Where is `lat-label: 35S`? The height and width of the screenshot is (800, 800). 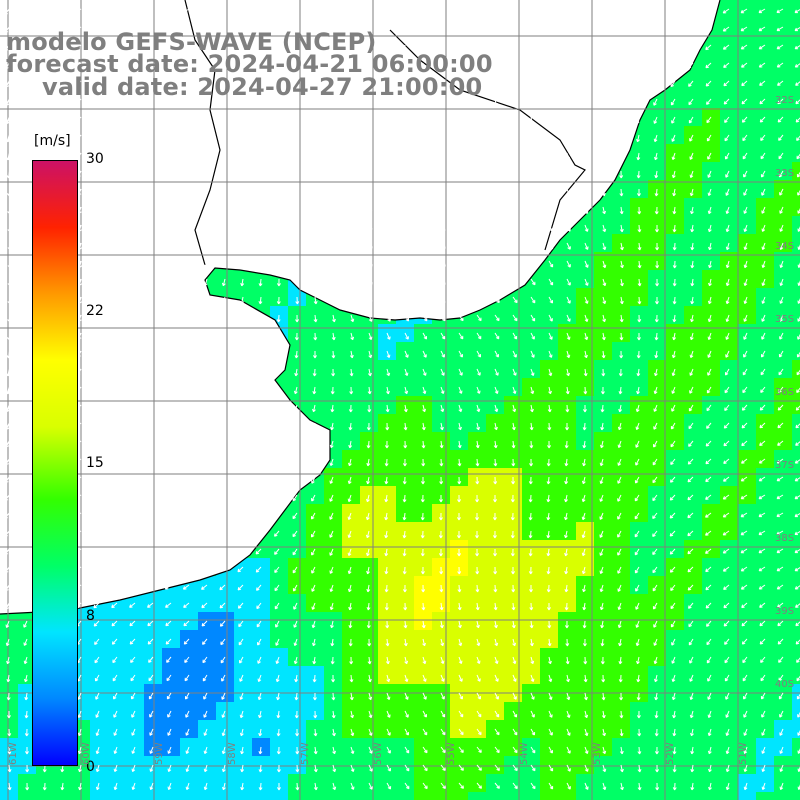
lat-label: 35S is located at coordinates (785, 319).